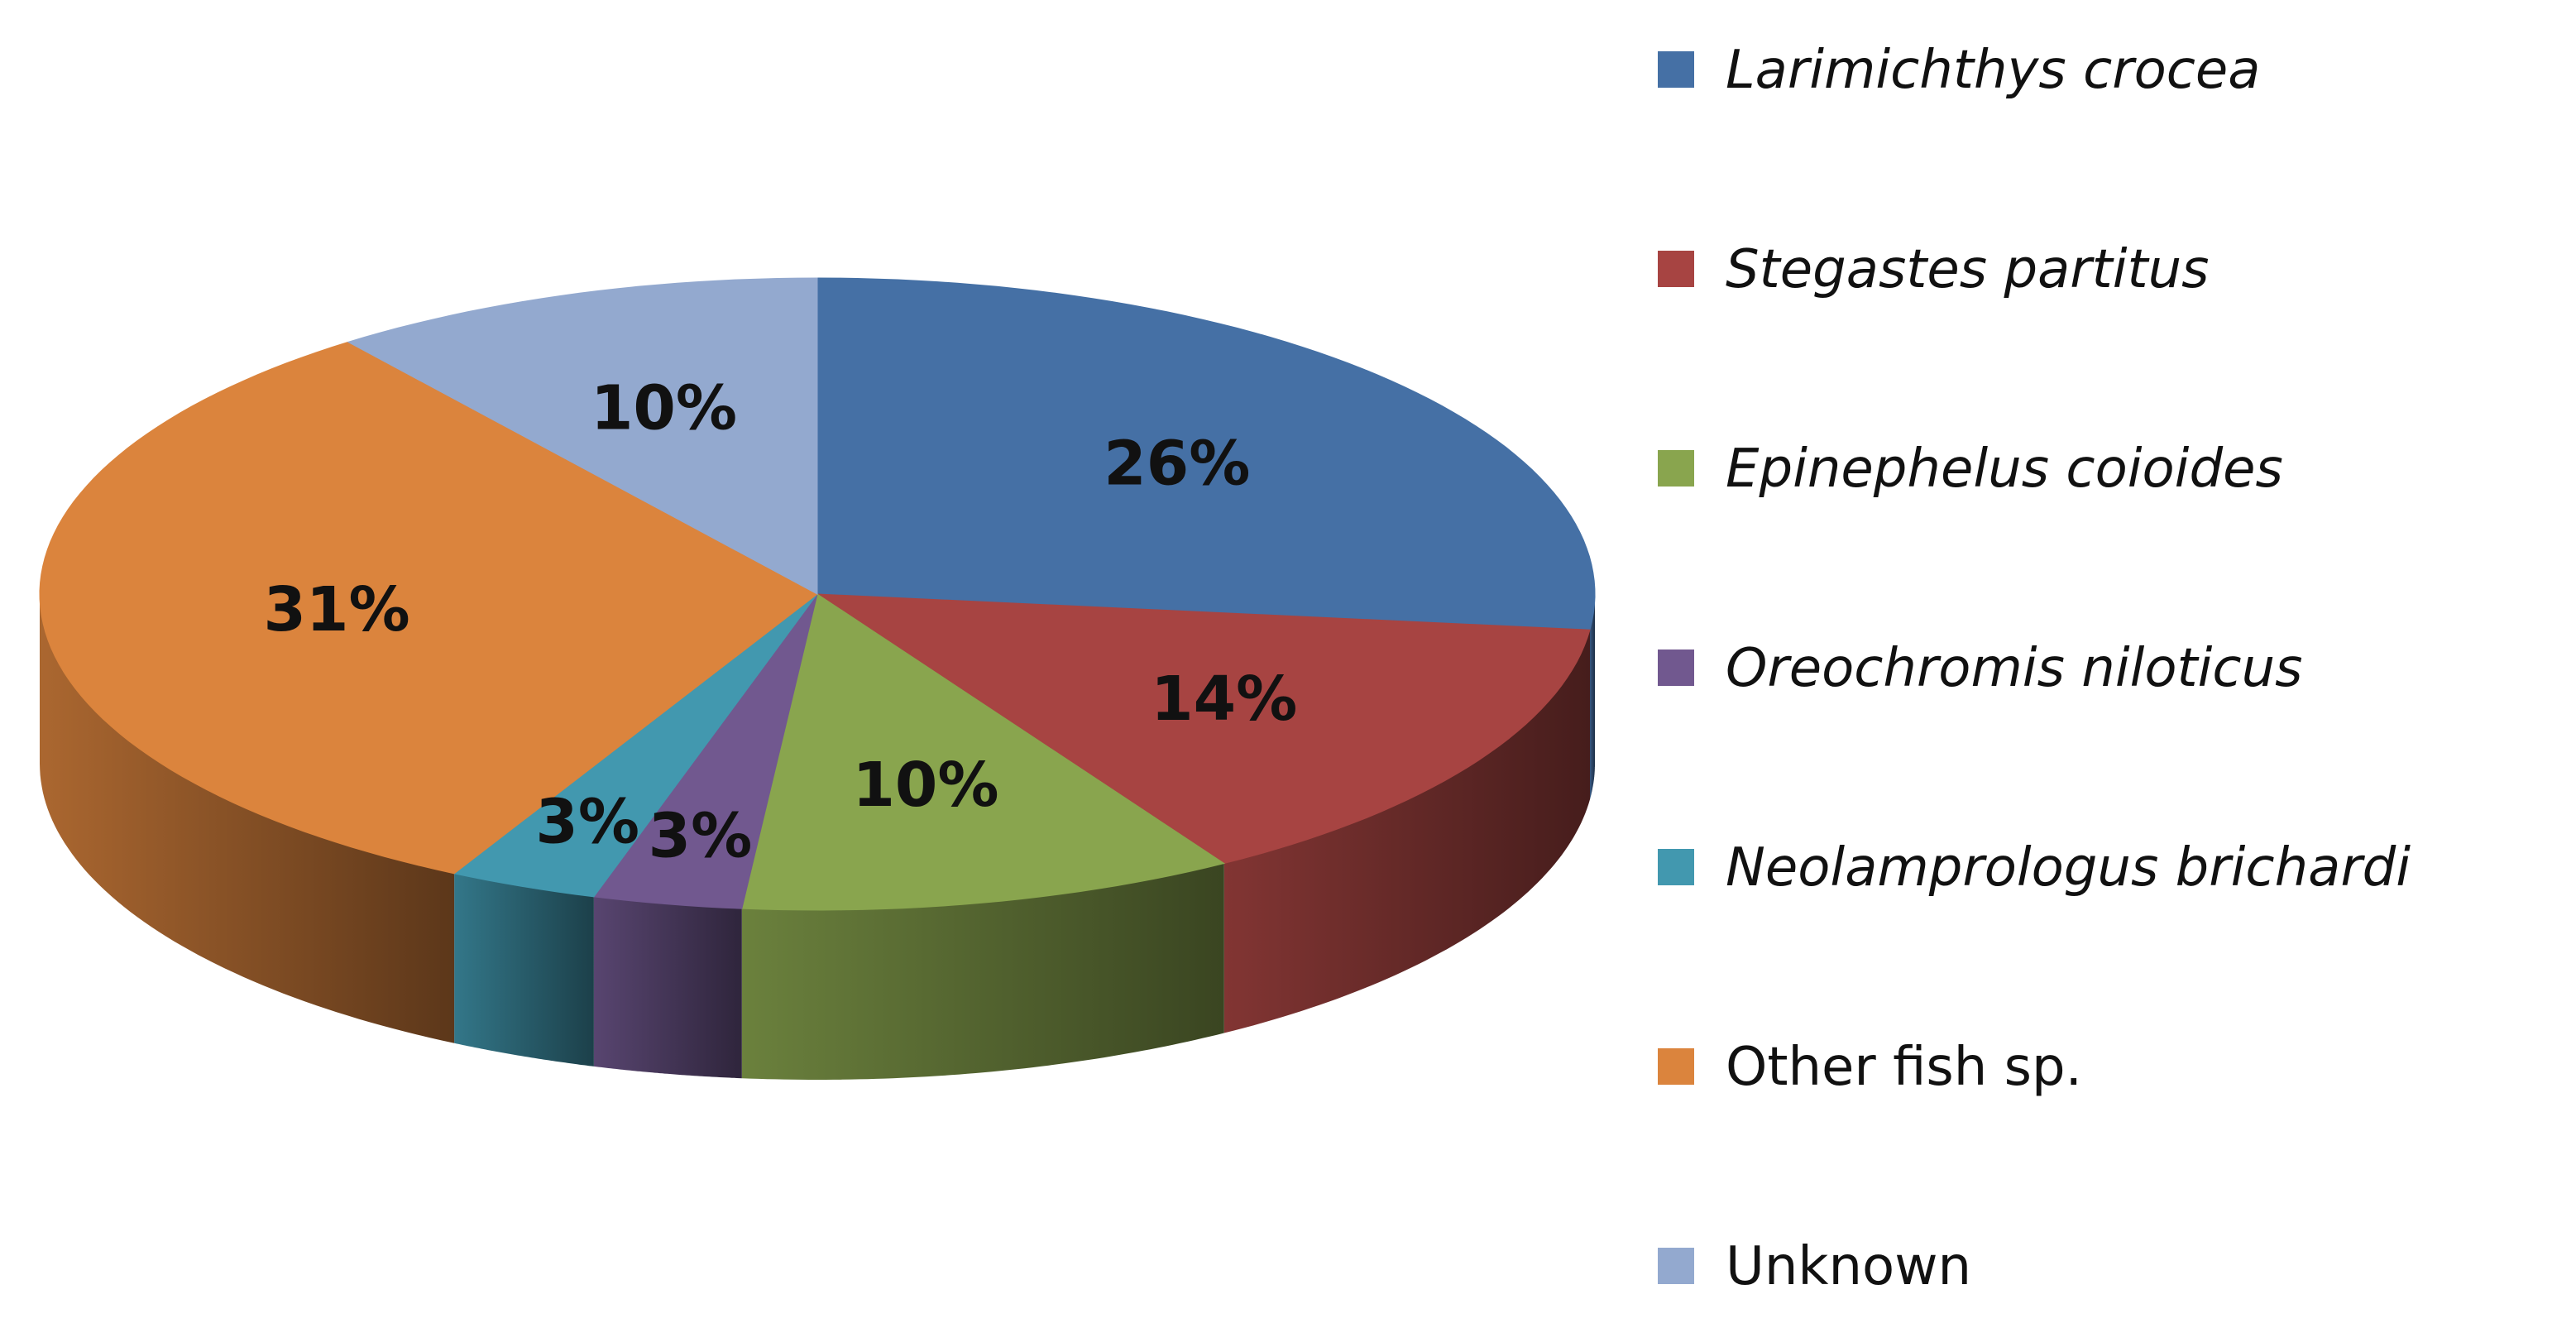 This screenshot has width=2576, height=1323. I want to click on legend-item-larimichthys-crocea: Larimichthys crocea, so click(1959, 71).